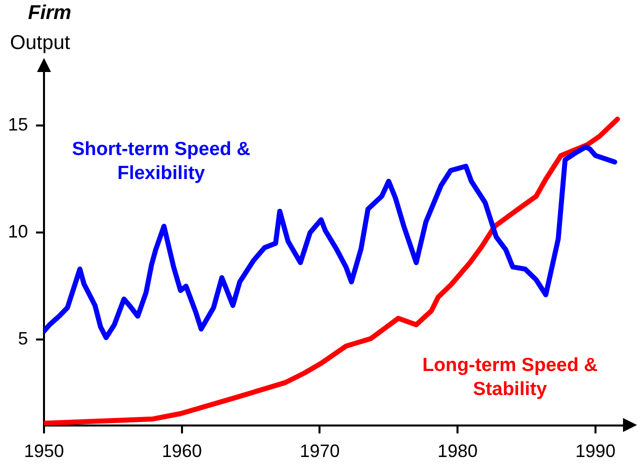  Describe the element at coordinates (182, 451) in the screenshot. I see `x-tick-label: 1960` at that location.